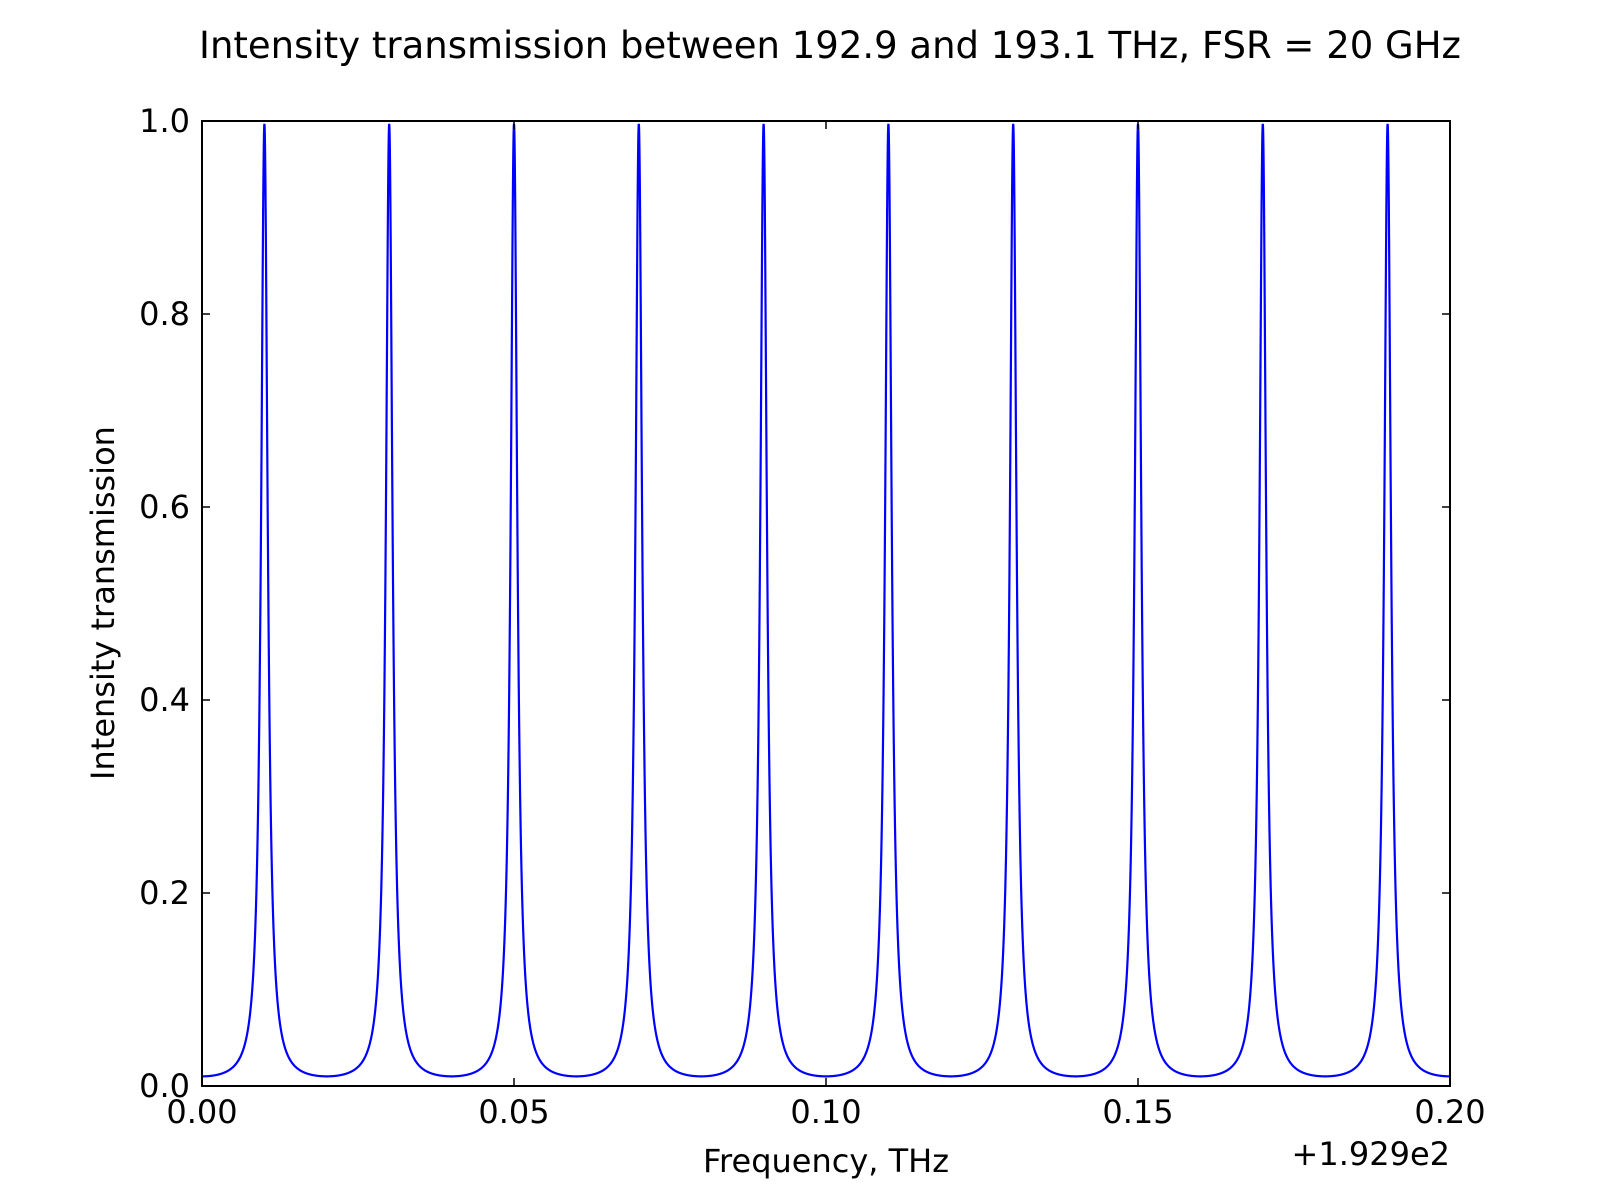 Image resolution: width=1600 pixels, height=1200 pixels. Describe the element at coordinates (201, 1112) in the screenshot. I see `x-tick-label: 0.00` at that location.